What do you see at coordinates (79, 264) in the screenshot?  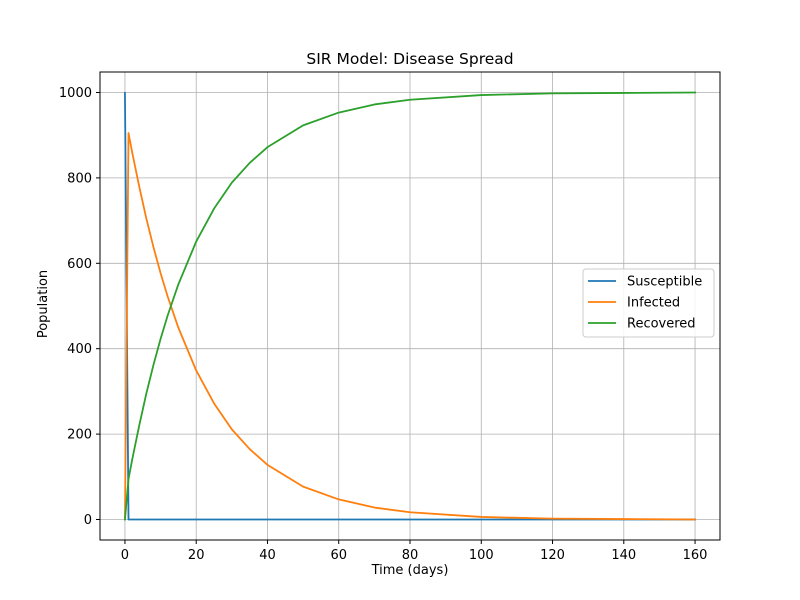 I see `y-tick-label-3: 600` at bounding box center [79, 264].